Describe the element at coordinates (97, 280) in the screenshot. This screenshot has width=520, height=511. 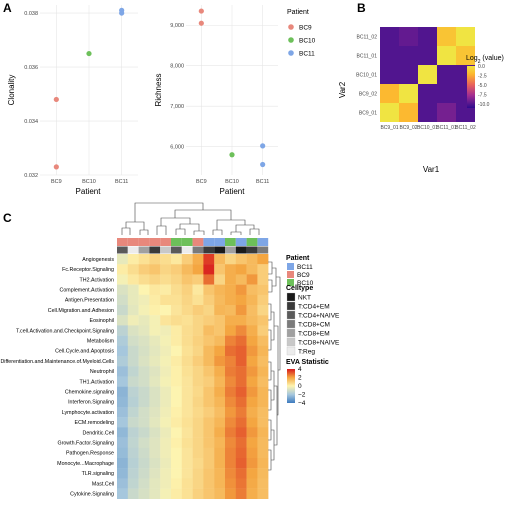
I see `eva-row-label: TH2.Activation` at that location.